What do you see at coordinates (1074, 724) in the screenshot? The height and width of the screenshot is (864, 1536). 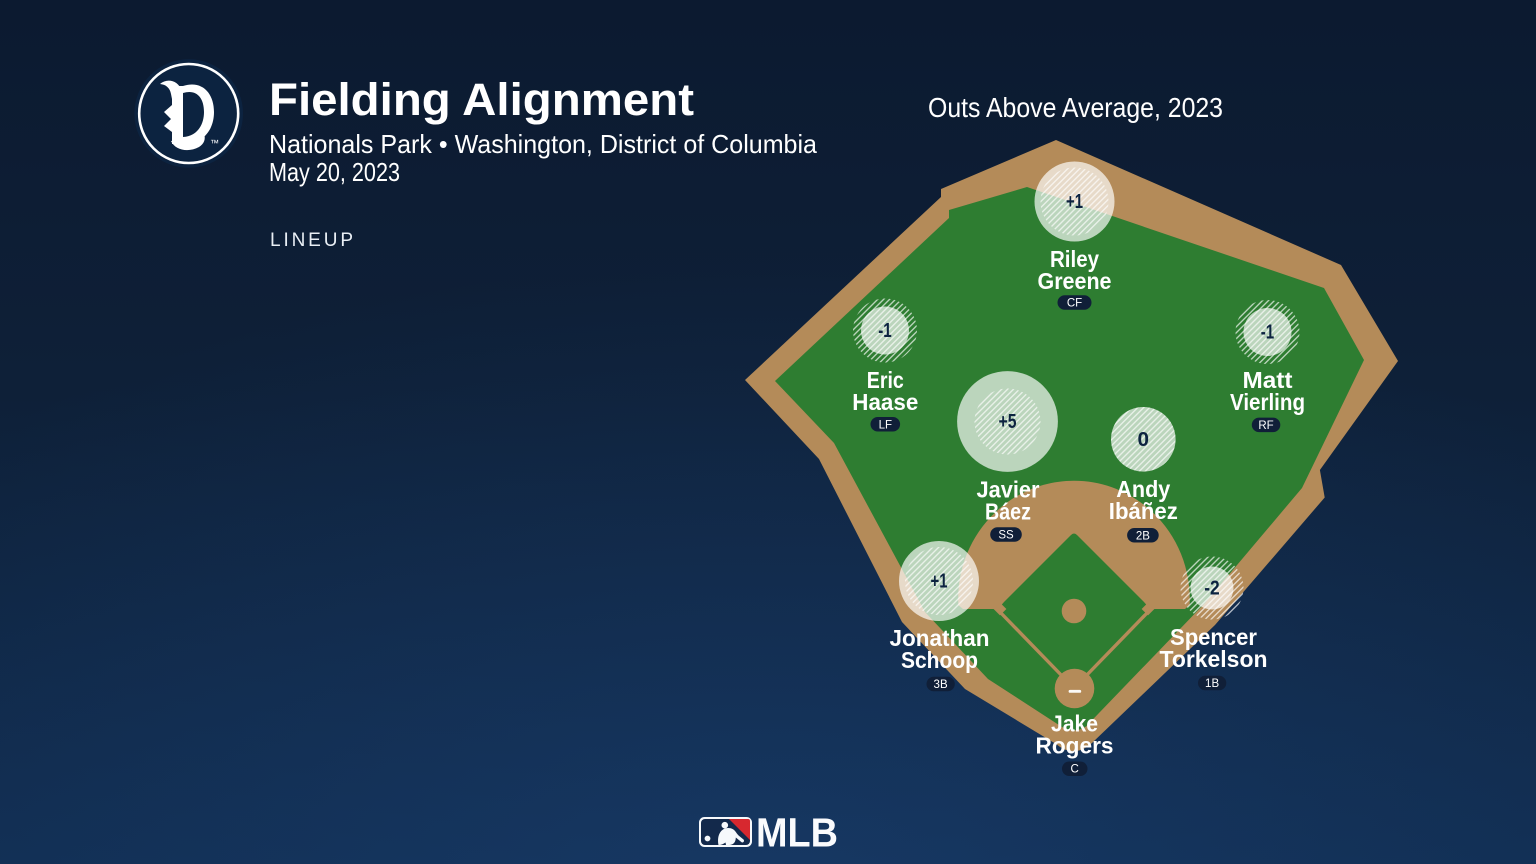 I see `svg-text: Jake` at bounding box center [1074, 724].